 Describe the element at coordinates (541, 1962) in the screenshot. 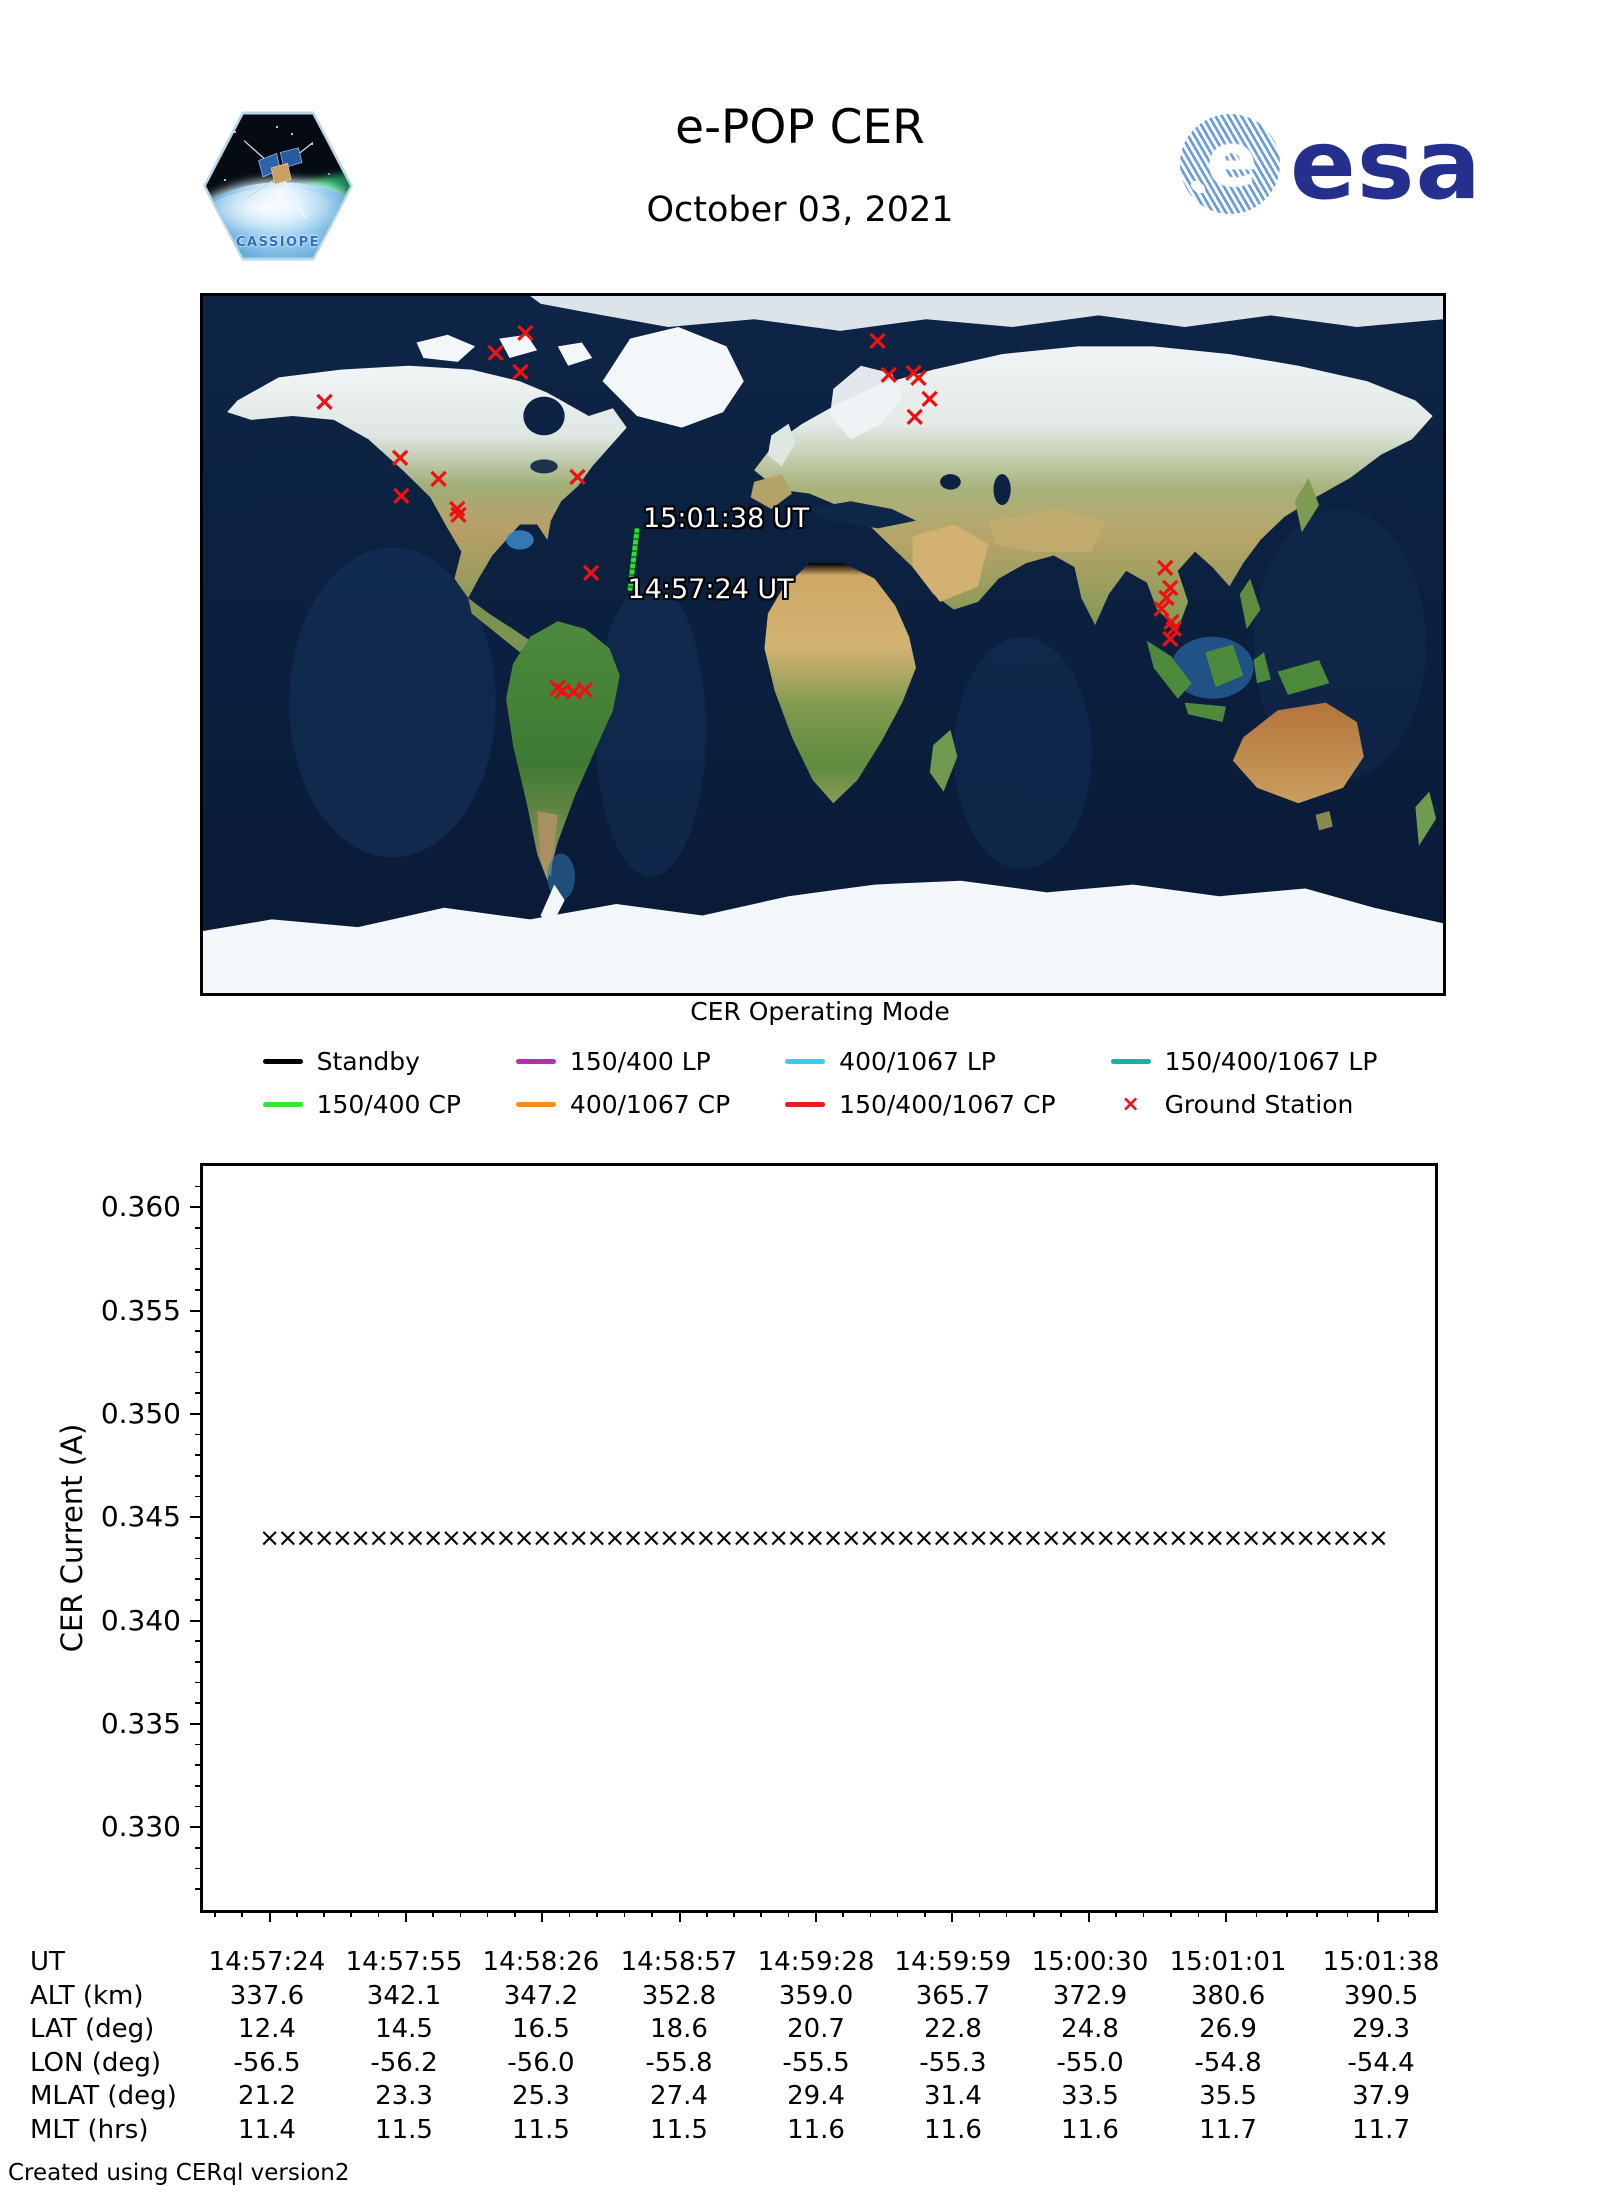

I see `table-cell: 14:58:26` at that location.